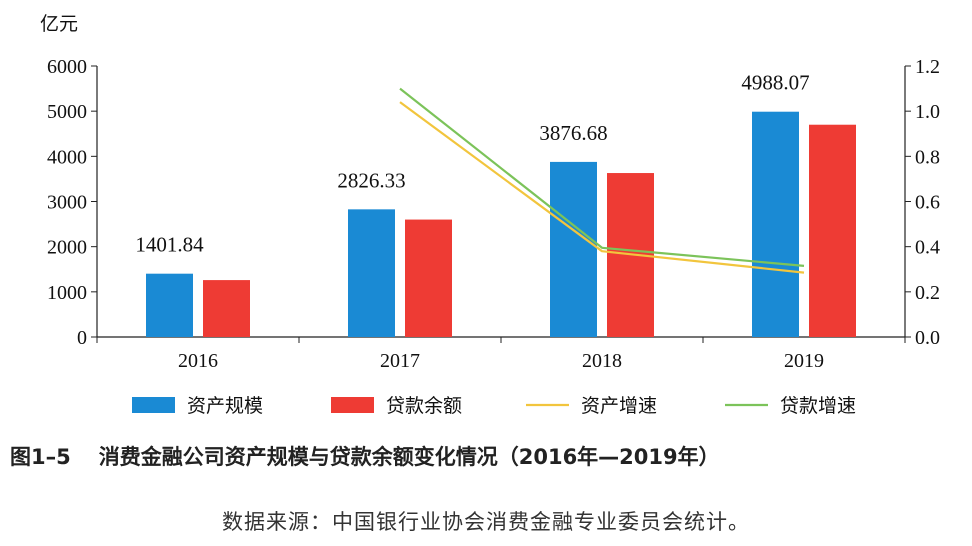 The image size is (972, 546). What do you see at coordinates (927, 67) in the screenshot?
I see `right-tick-label: 1.2` at bounding box center [927, 67].